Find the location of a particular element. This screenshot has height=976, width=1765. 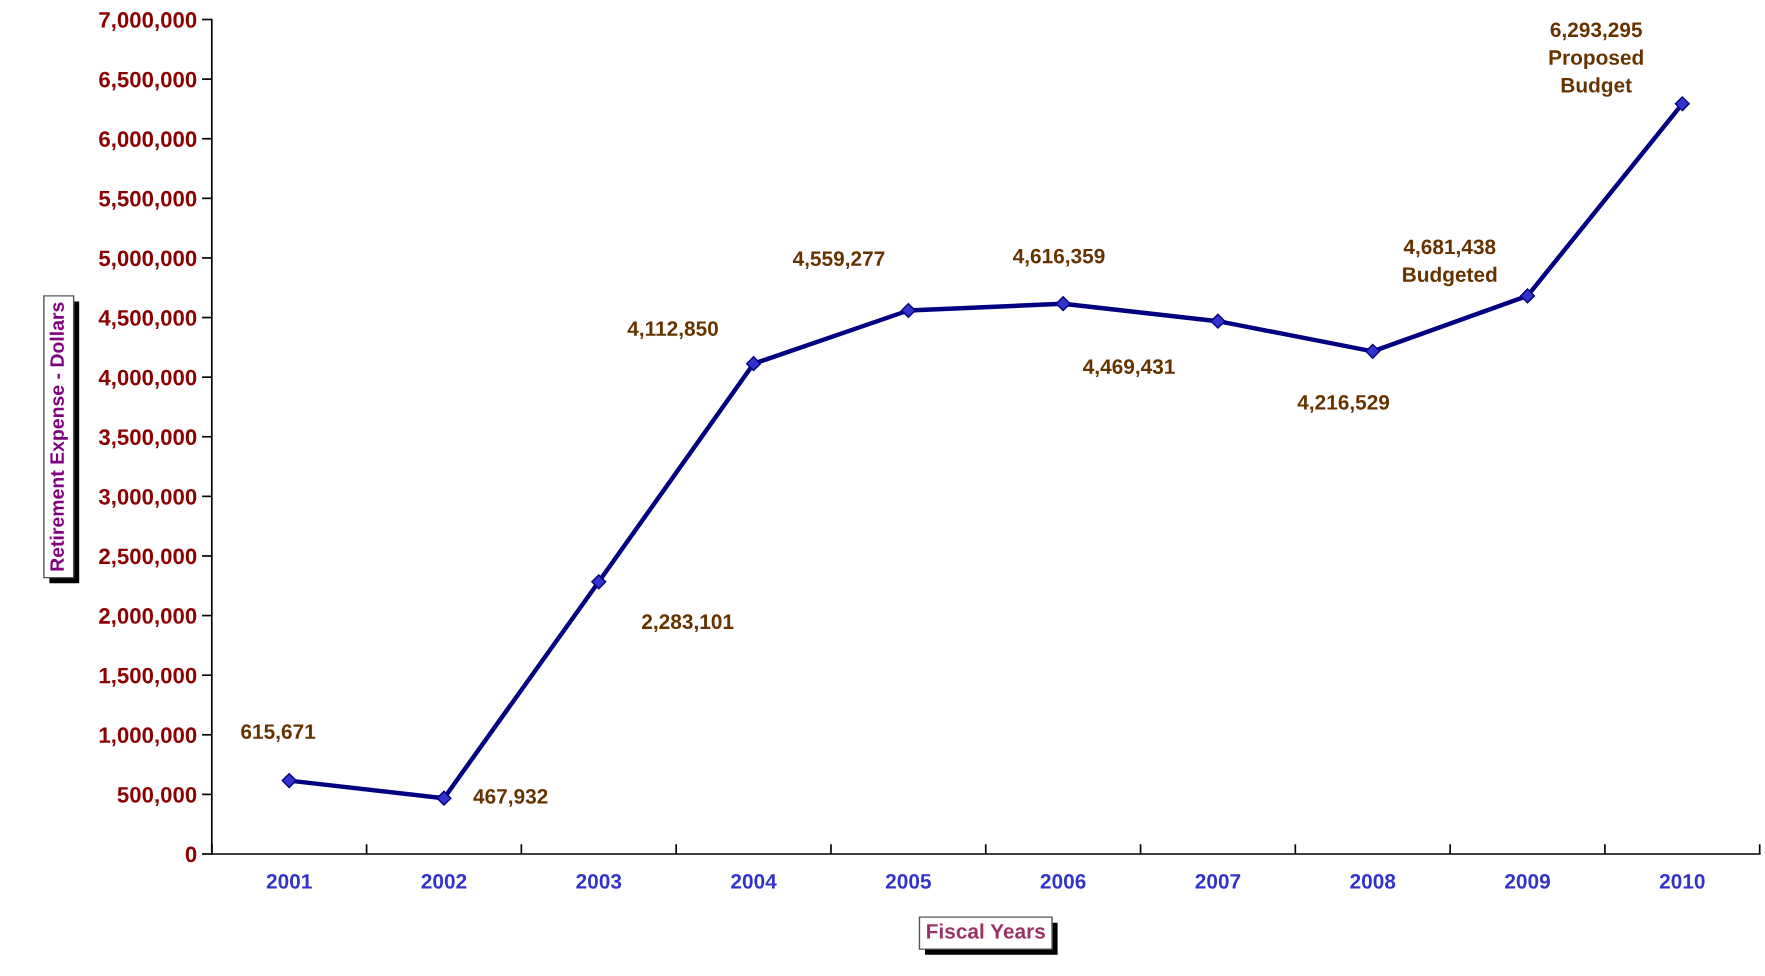

x-tick-label: 2010 is located at coordinates (1682, 881).